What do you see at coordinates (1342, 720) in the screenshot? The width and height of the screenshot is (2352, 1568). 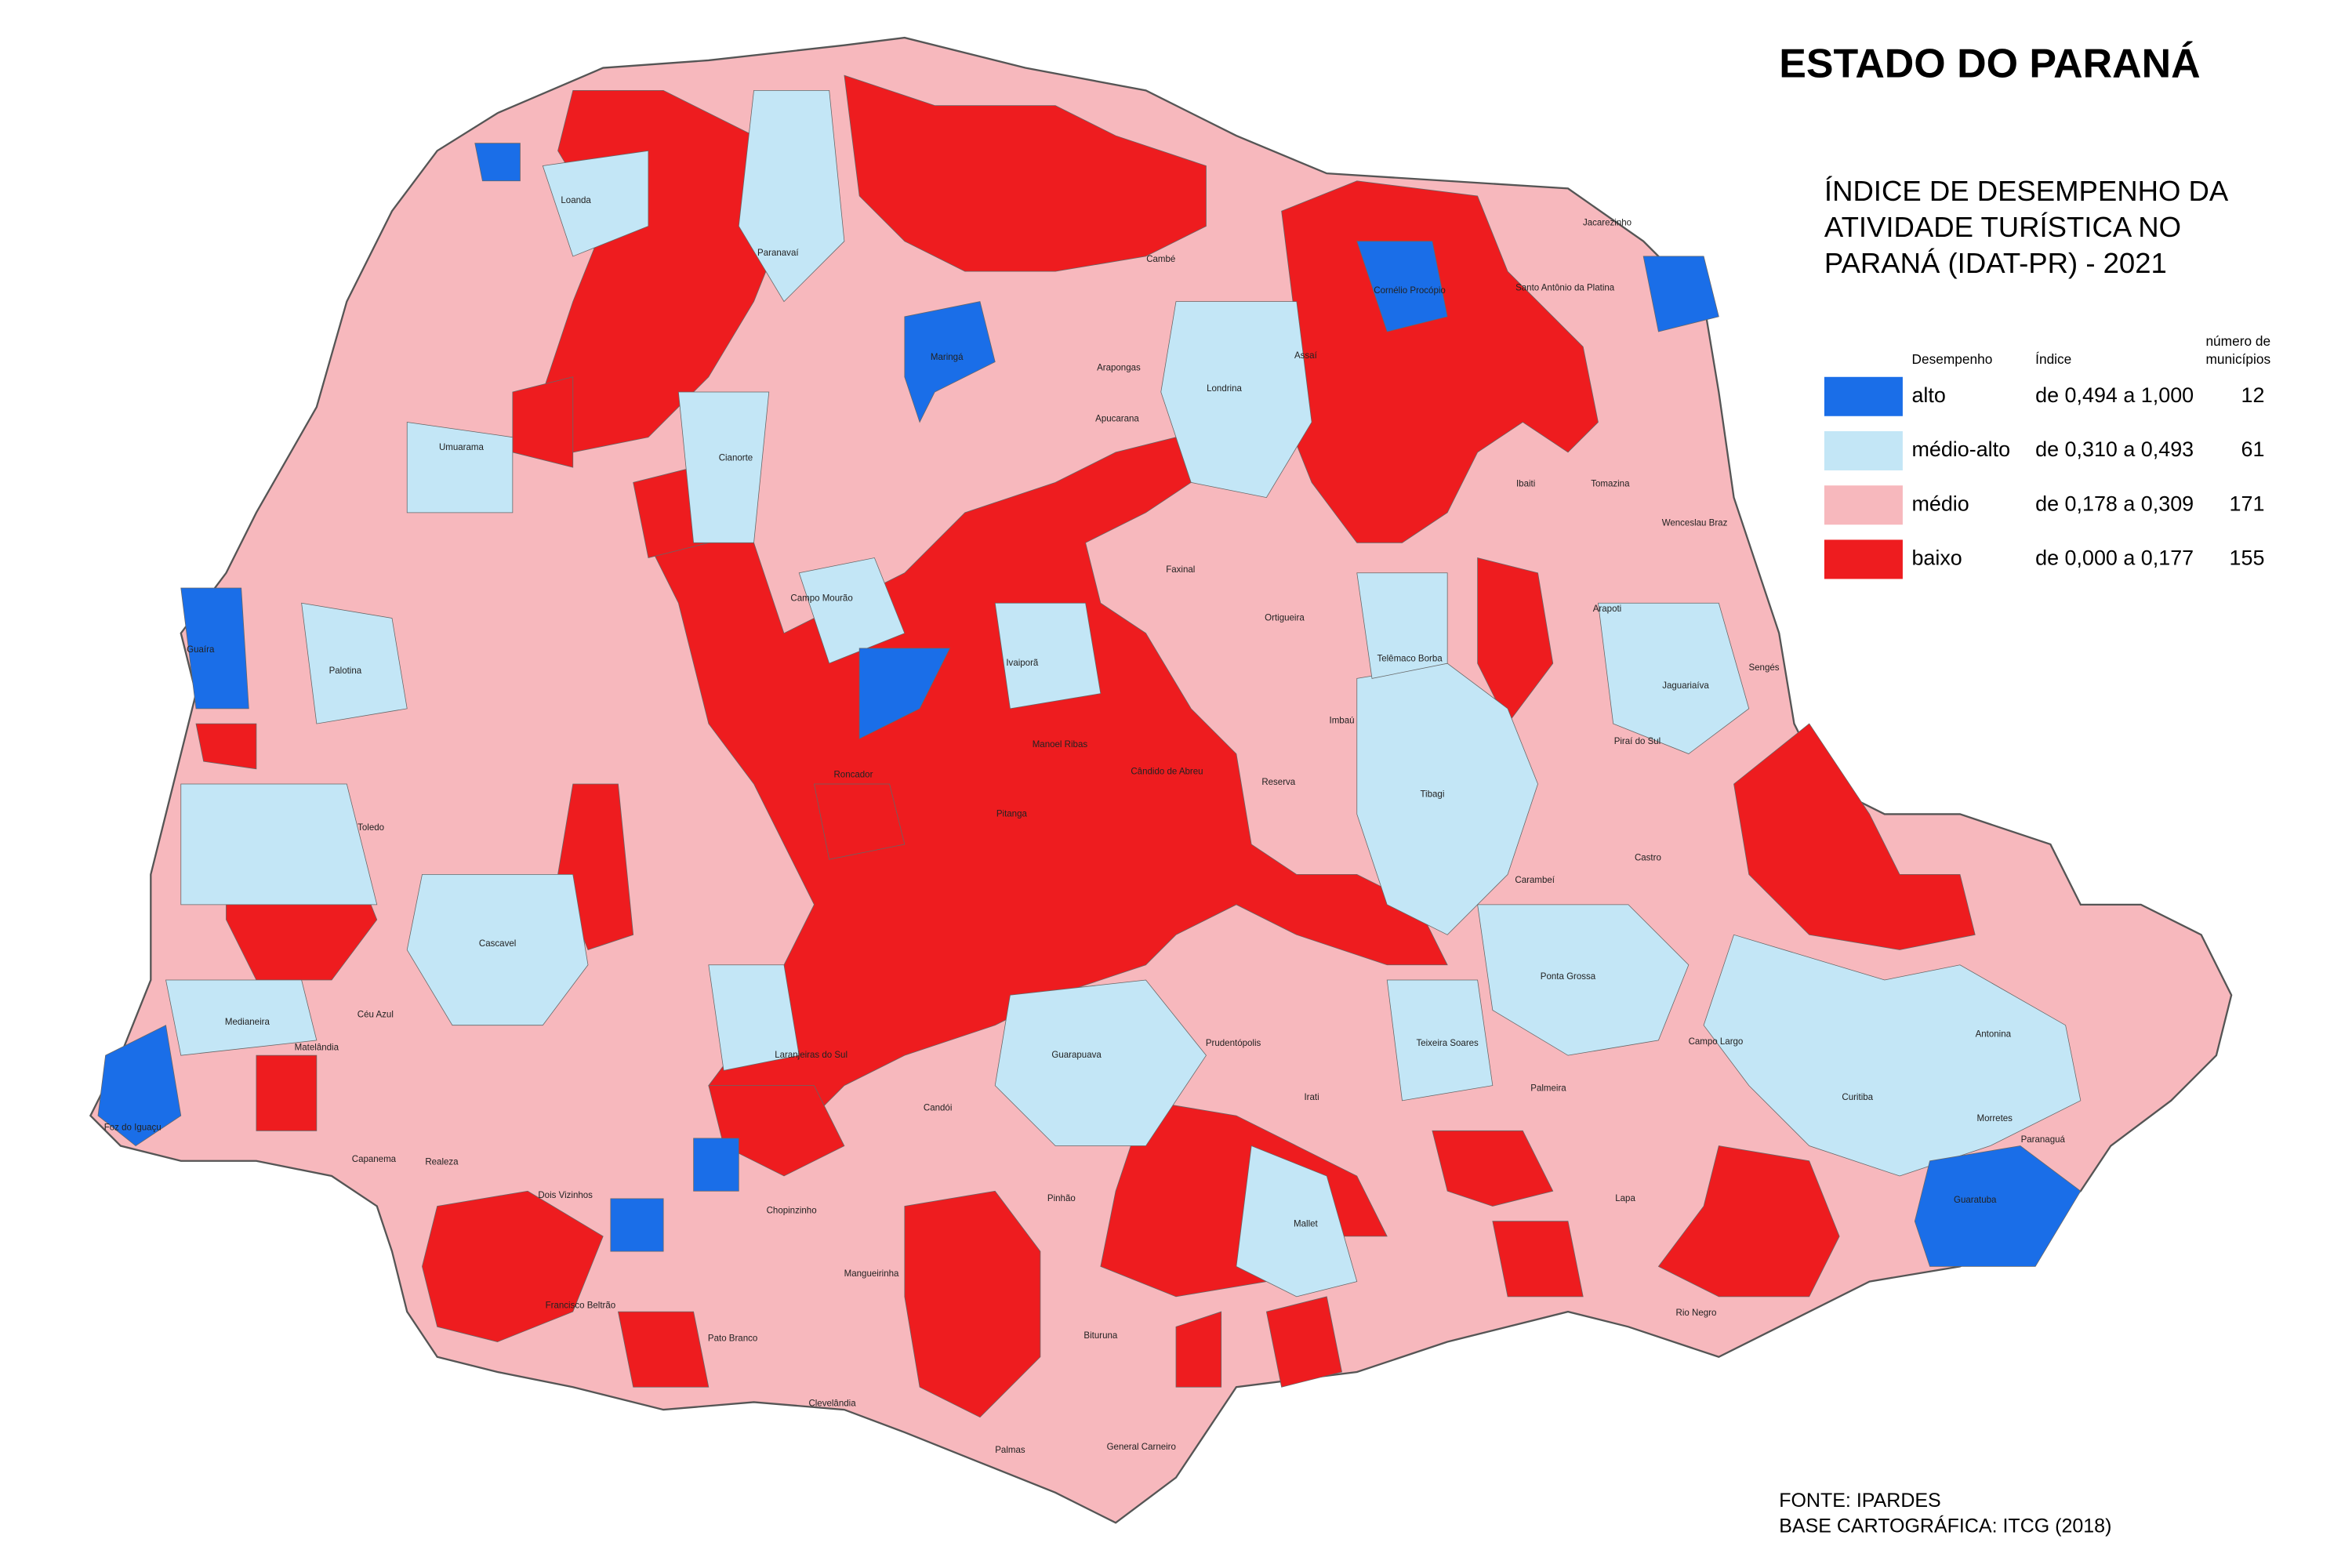 I see `municipality-label: Imbaú` at bounding box center [1342, 720].